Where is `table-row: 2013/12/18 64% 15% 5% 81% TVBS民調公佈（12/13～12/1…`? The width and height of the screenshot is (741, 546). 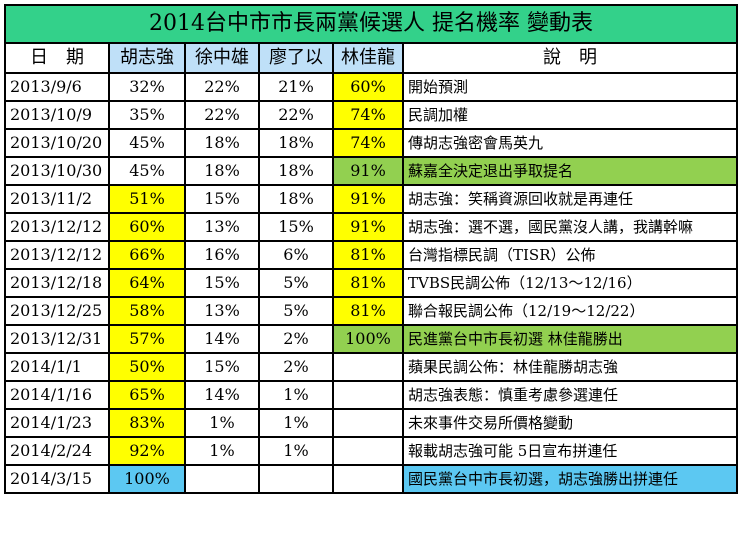
table-row: 2013/12/18 64% 15% 5% 81% TVBS民調公佈（12/13～12/1… is located at coordinates (371, 283).